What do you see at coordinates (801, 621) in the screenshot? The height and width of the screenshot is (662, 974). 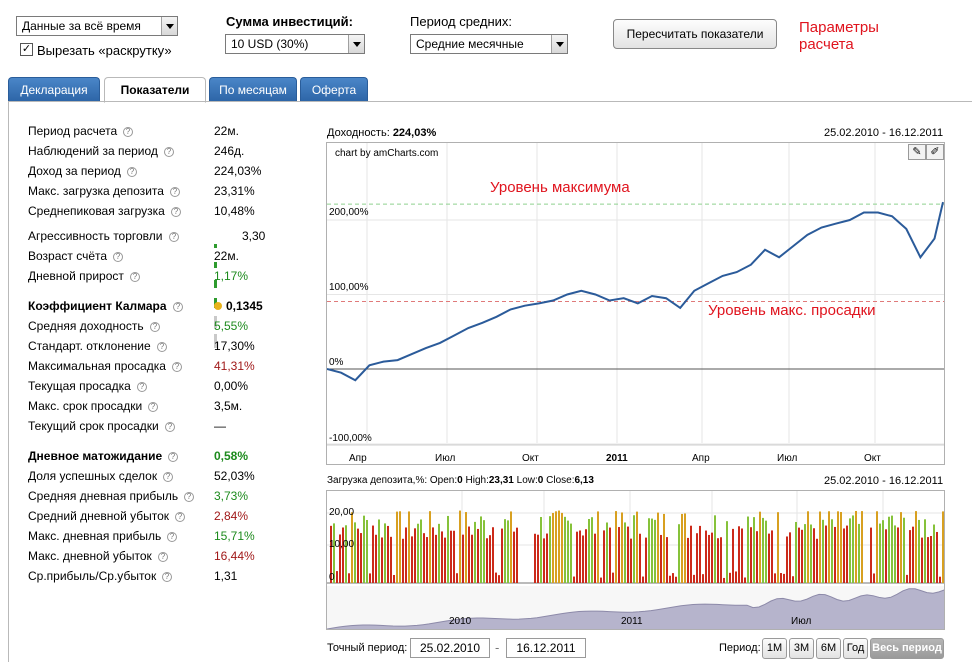 I see `navigator-tick-label: Июл` at bounding box center [801, 621].